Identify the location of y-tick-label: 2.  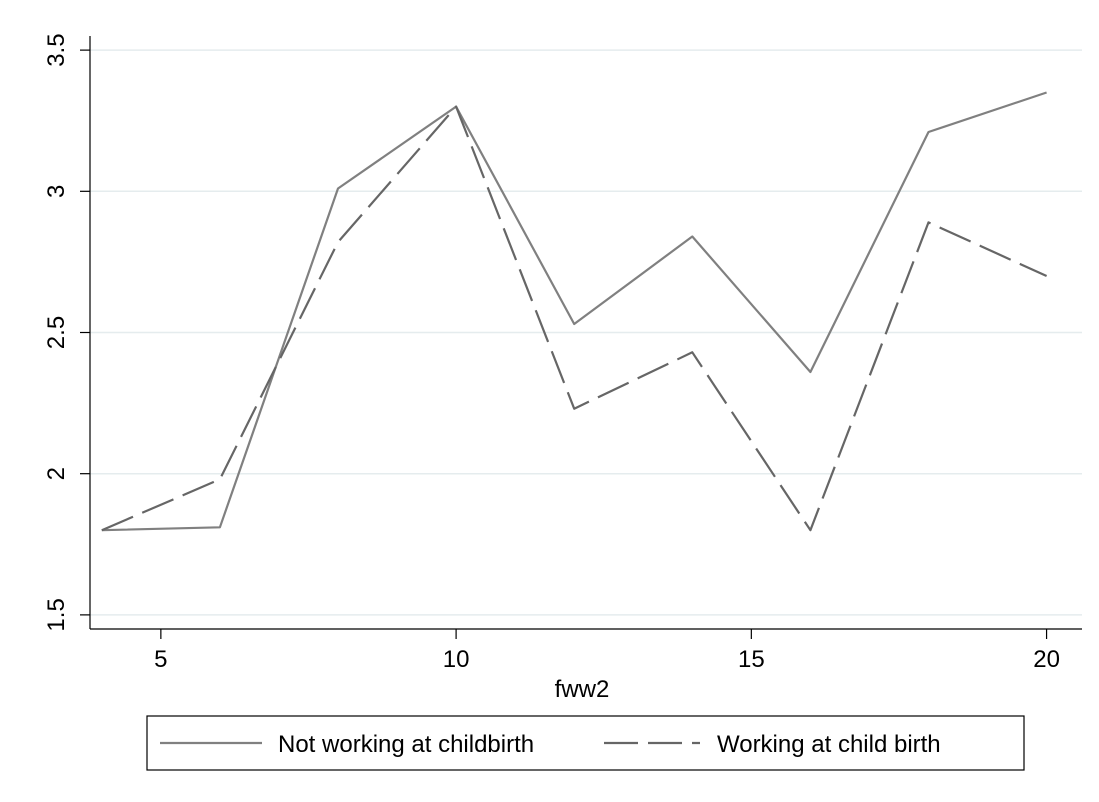
(56, 473).